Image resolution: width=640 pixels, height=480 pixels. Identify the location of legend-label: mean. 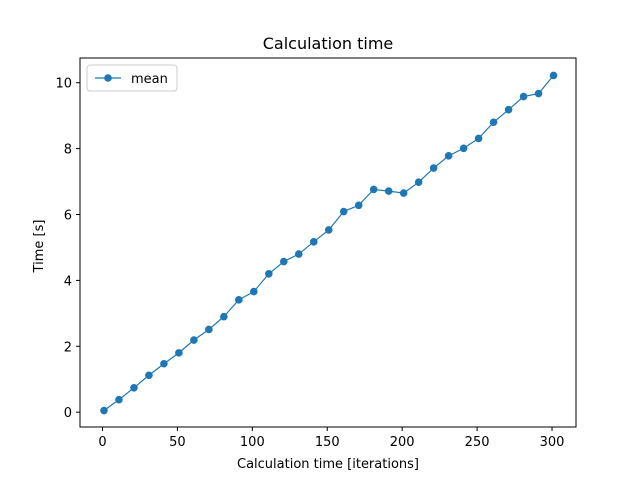
(149, 79).